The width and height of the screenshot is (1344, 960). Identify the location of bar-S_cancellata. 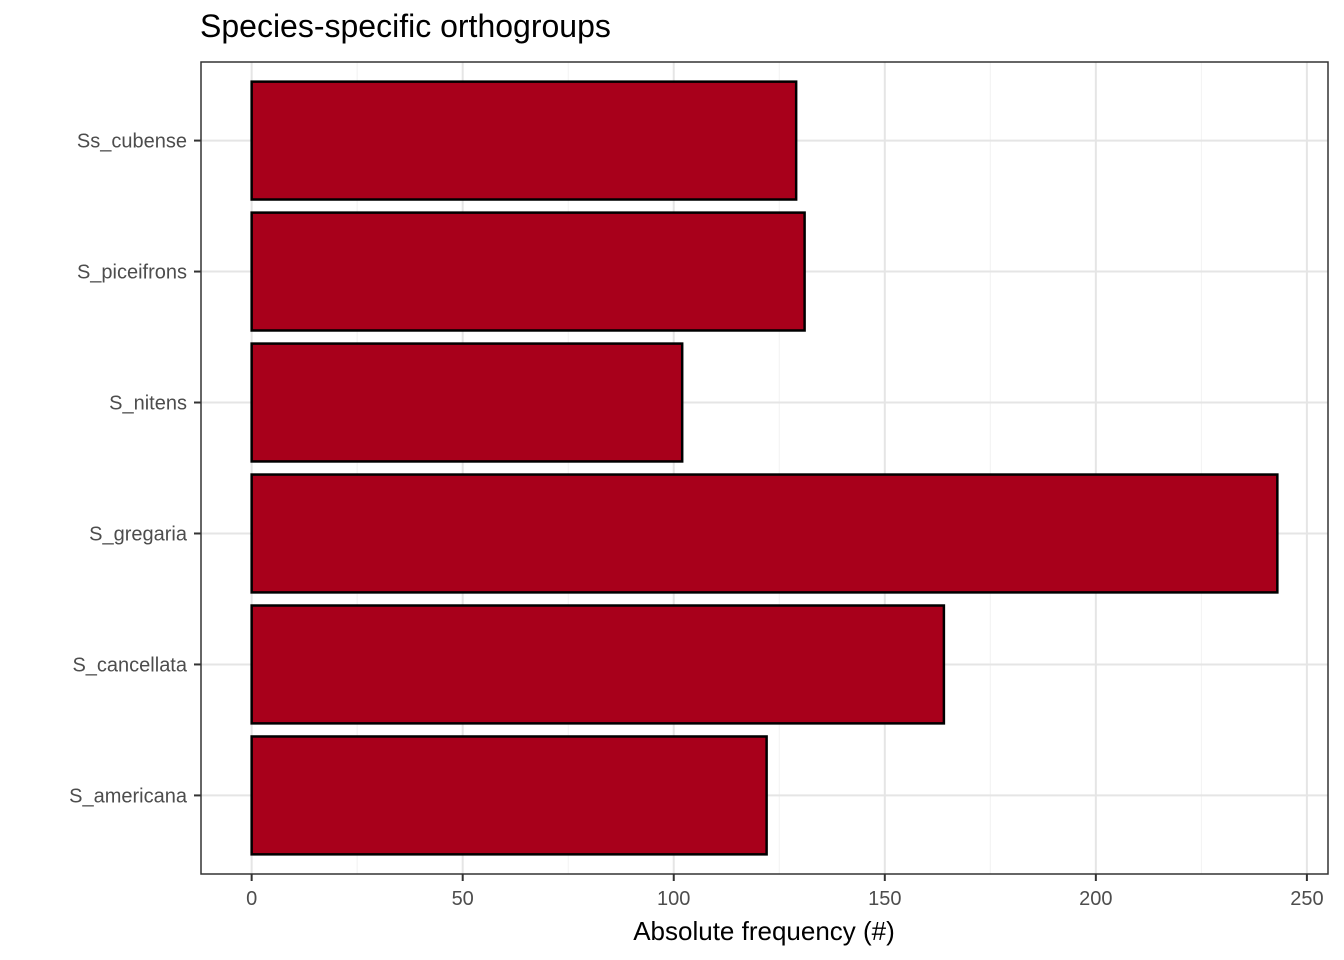
(598, 664).